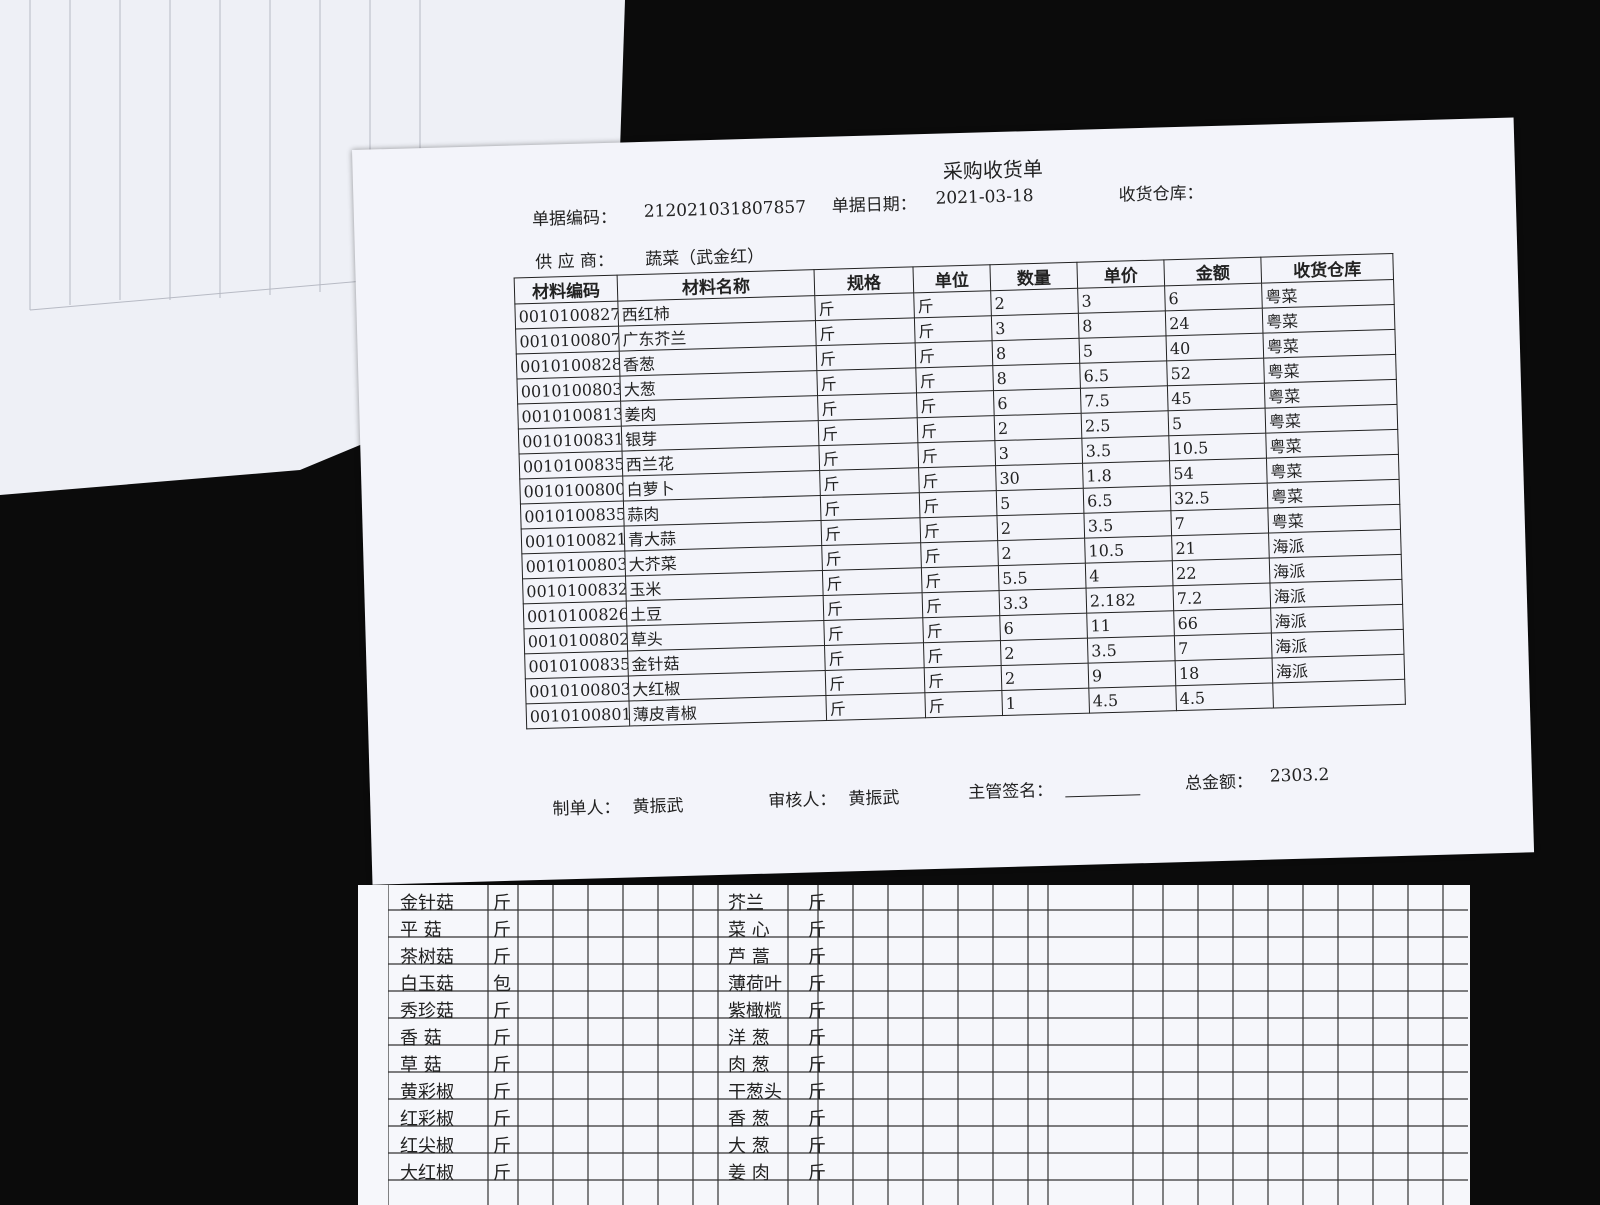 Image resolution: width=1600 pixels, height=1205 pixels. Describe the element at coordinates (573, 540) in the screenshot. I see `table-cell: 0010100821` at that location.